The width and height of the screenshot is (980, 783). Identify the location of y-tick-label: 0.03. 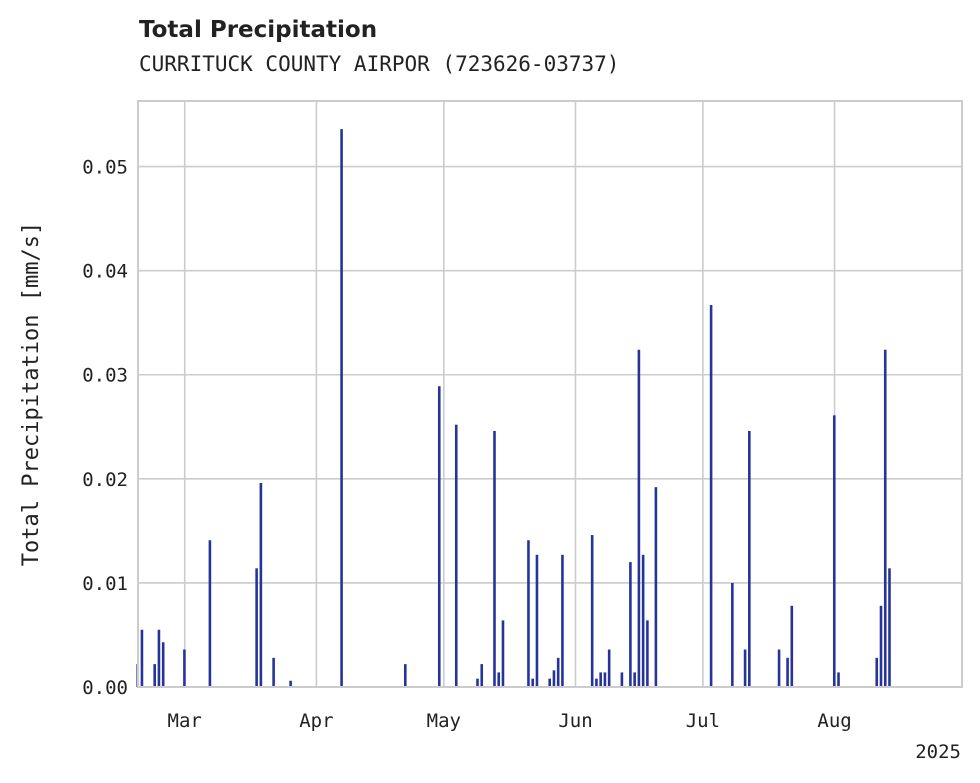
(105, 376).